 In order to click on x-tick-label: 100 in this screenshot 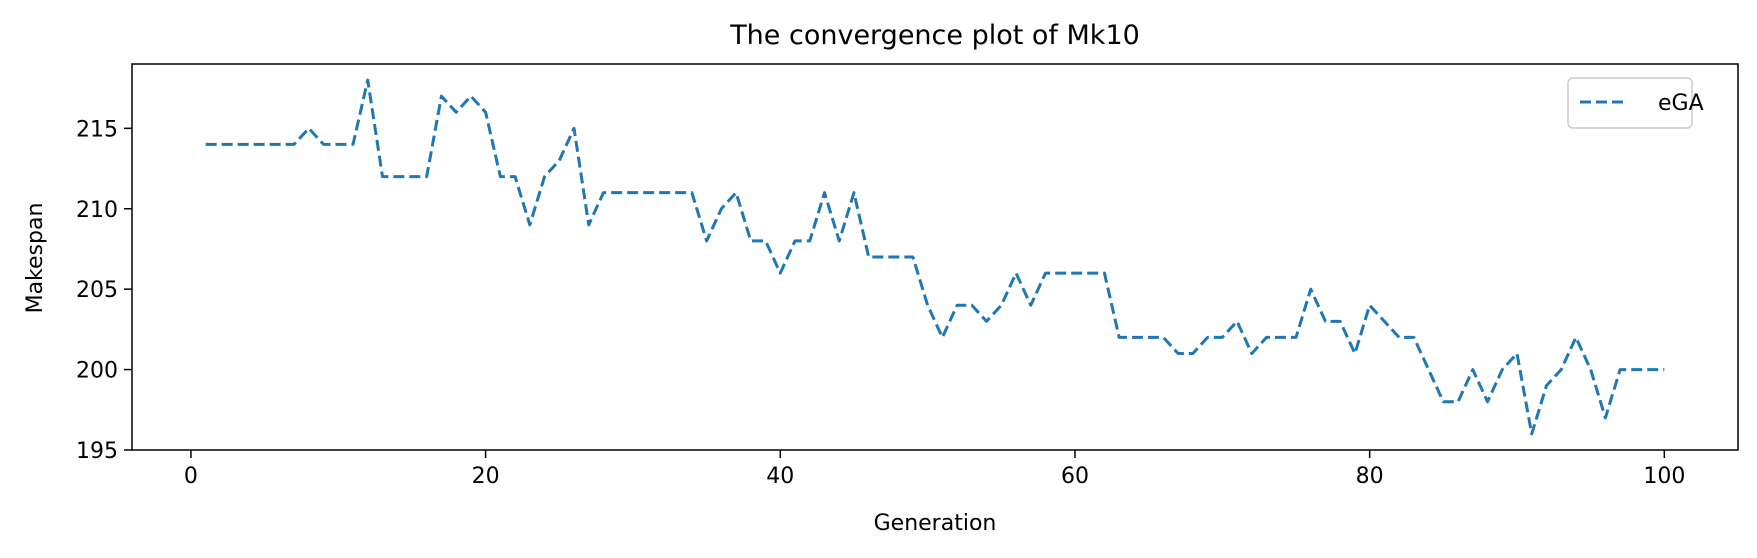, I will do `click(1664, 476)`.